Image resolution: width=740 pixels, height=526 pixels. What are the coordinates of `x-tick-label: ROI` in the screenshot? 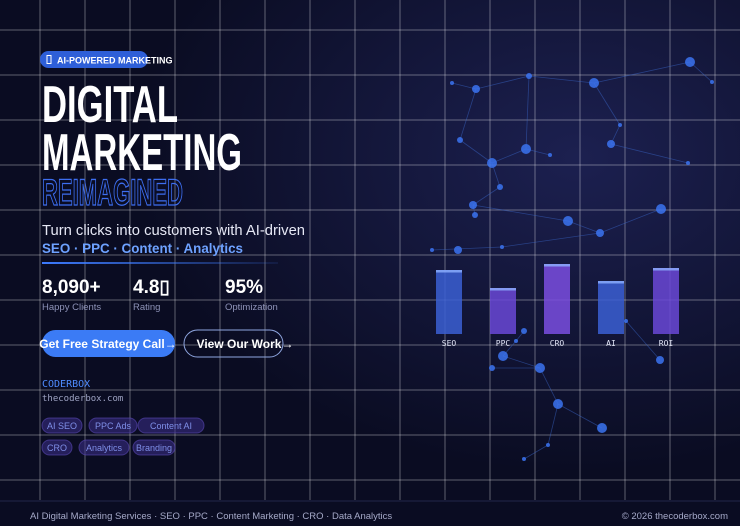 It's located at (666, 343).